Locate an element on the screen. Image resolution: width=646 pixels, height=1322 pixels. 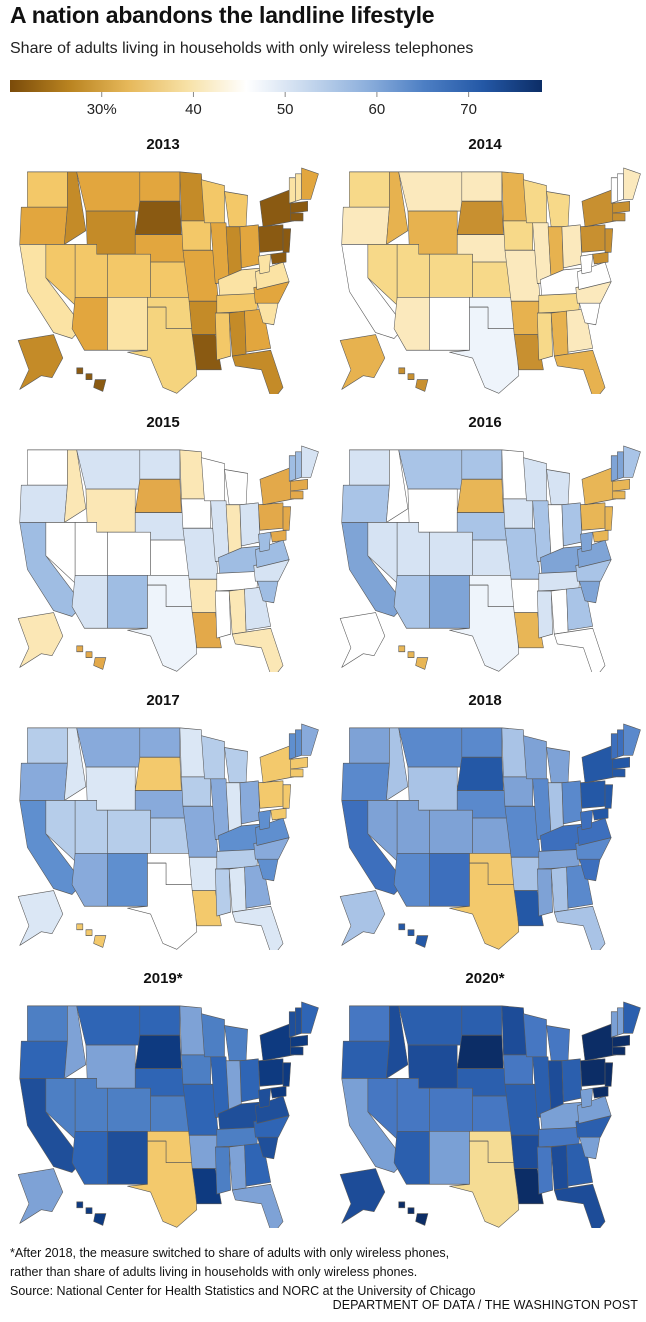
state-shape-ma is located at coordinates (299, 763).